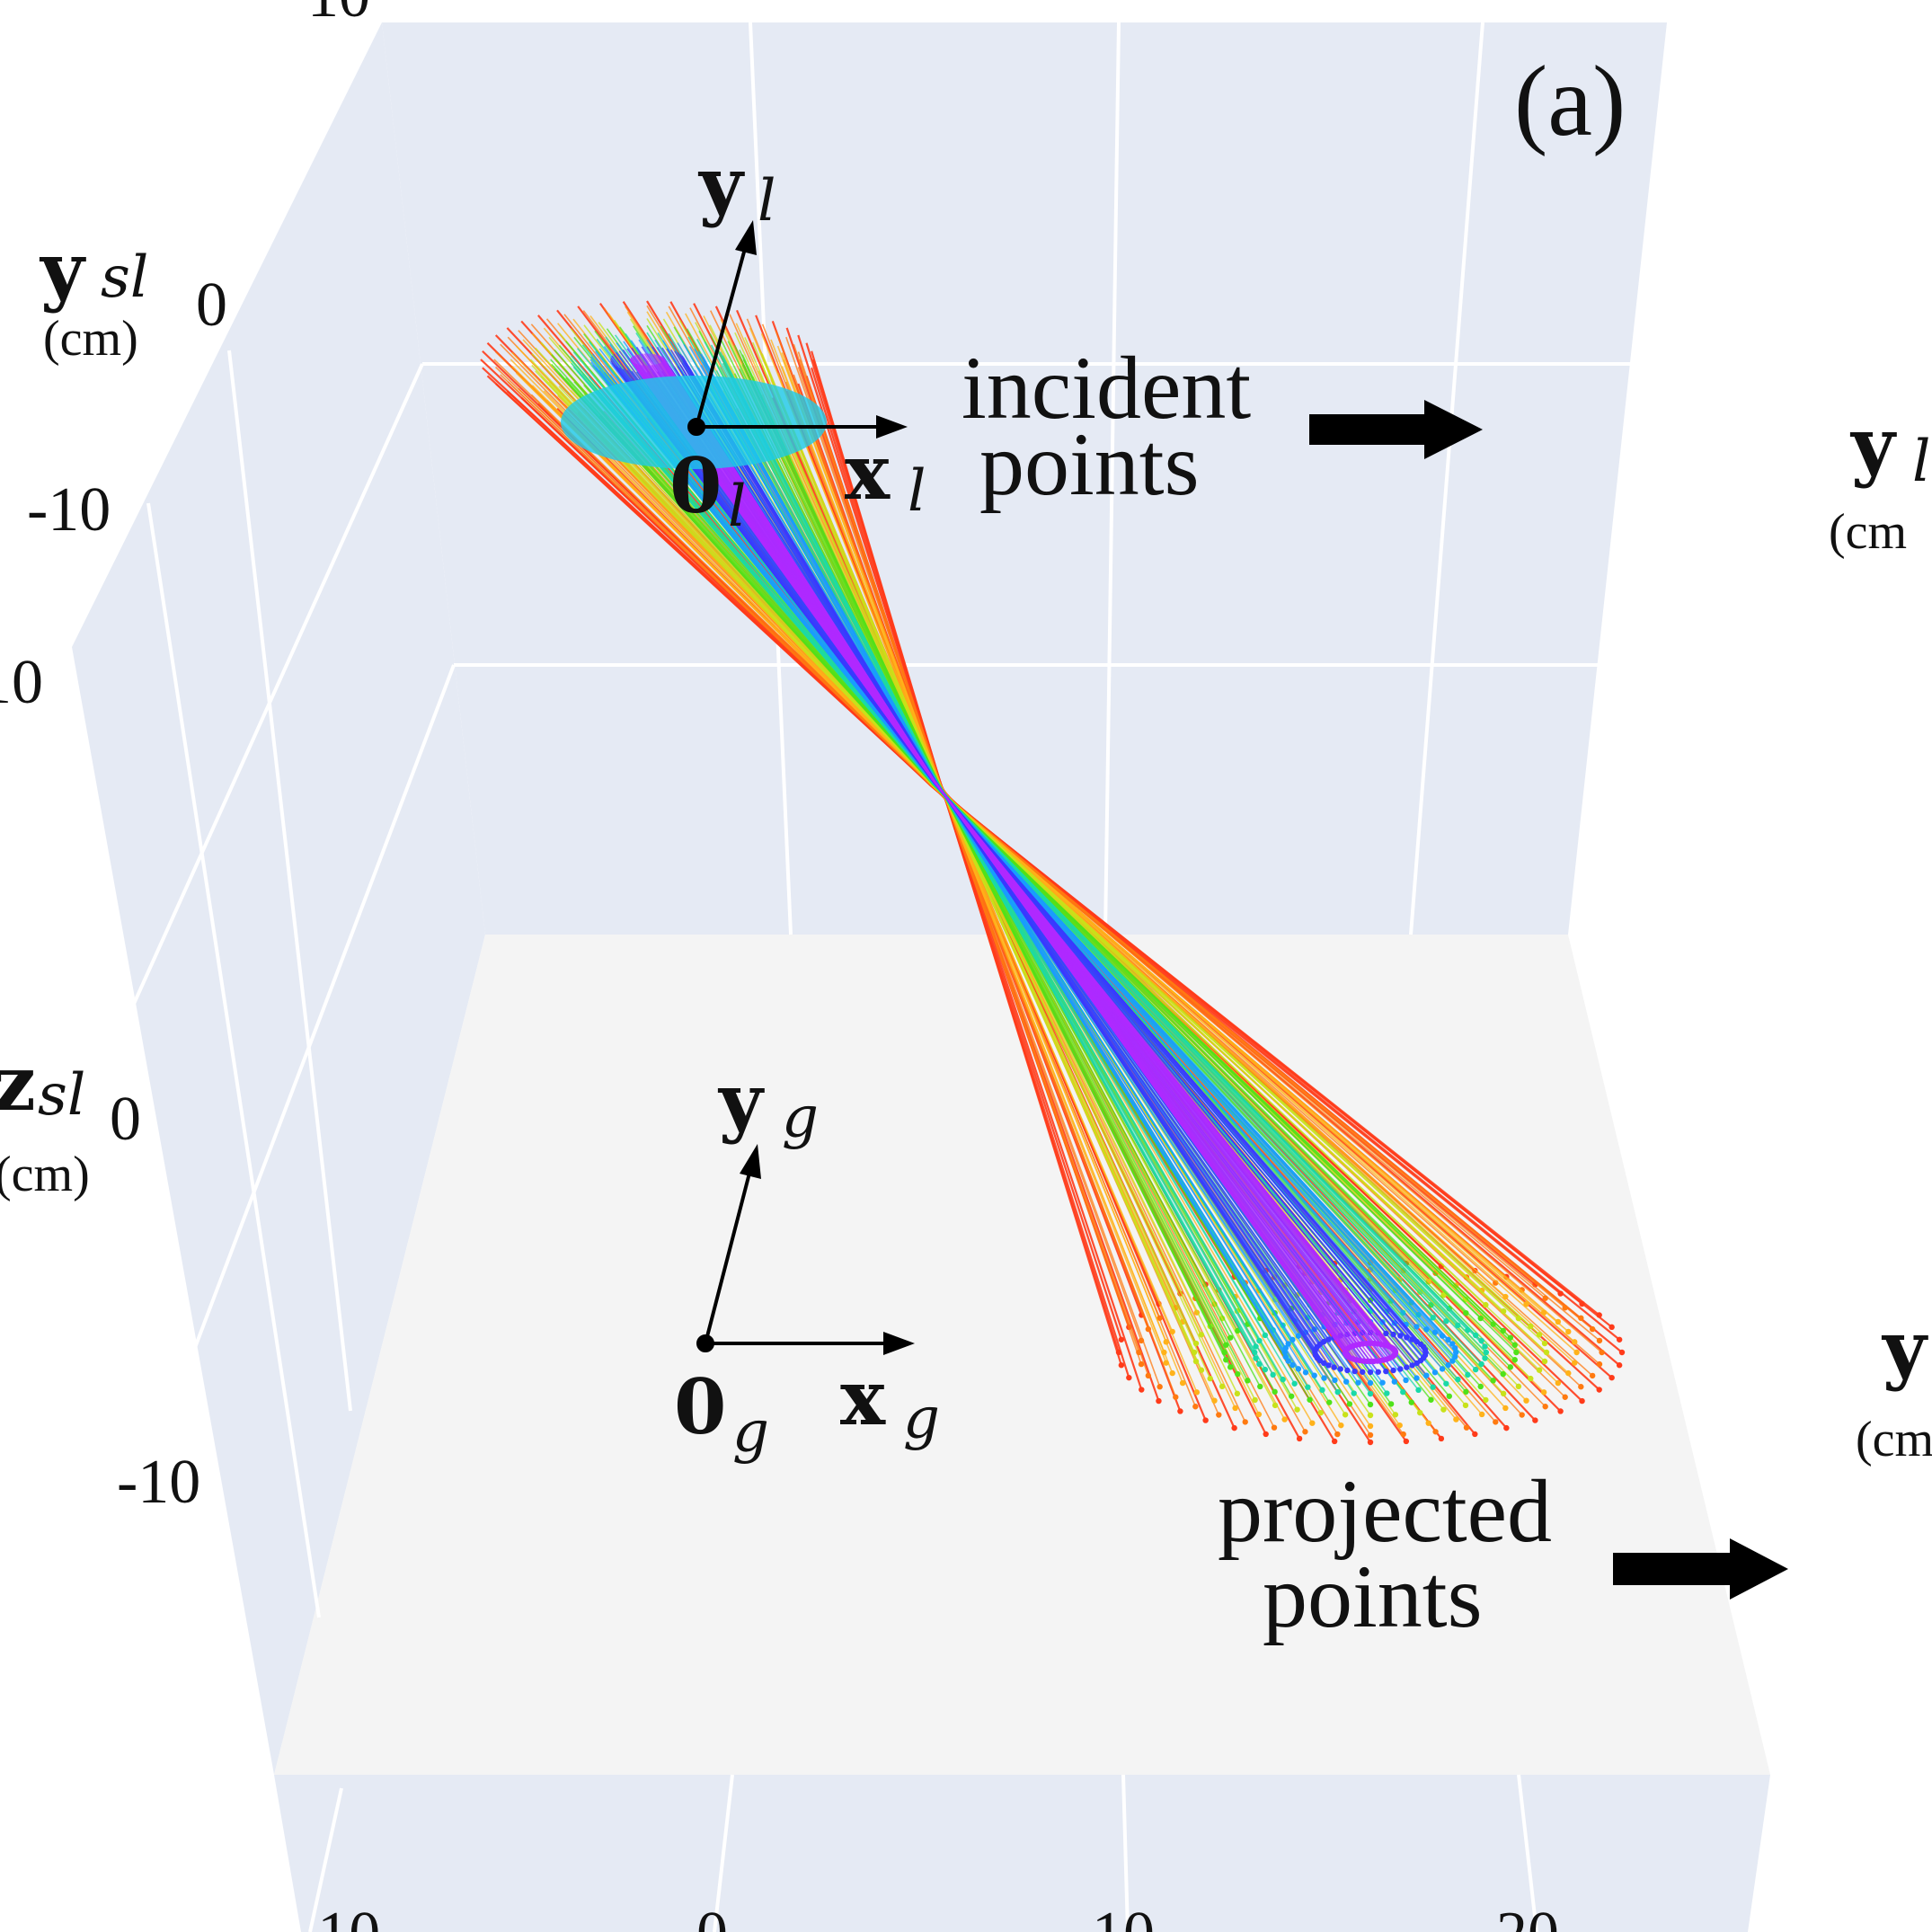 Image resolution: width=1932 pixels, height=1932 pixels. What do you see at coordinates (338, 15) in the screenshot?
I see `ysl-tick-10: 10` at bounding box center [338, 15].